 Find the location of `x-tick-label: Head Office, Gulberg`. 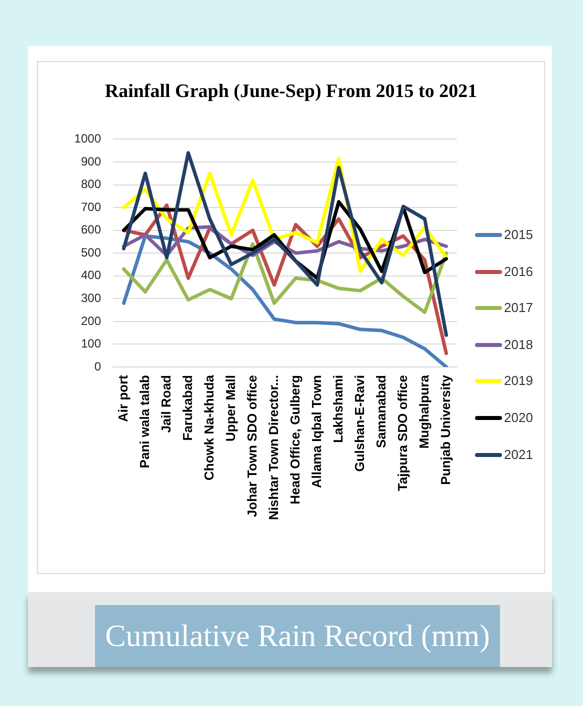

x-tick-label: Head Office, Gulberg is located at coordinates (294, 439).